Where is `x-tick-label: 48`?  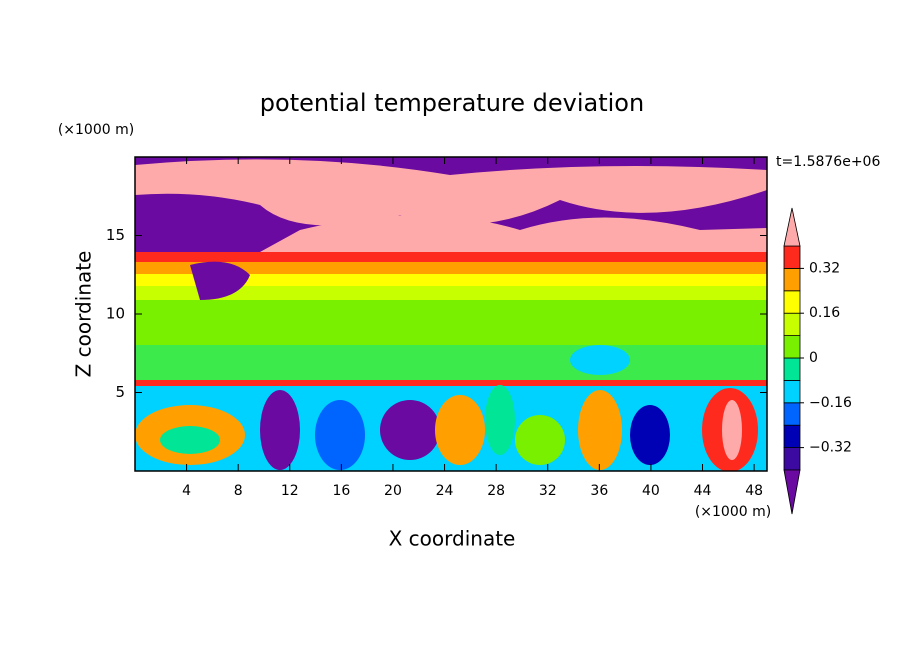 x-tick-label: 48 is located at coordinates (754, 491).